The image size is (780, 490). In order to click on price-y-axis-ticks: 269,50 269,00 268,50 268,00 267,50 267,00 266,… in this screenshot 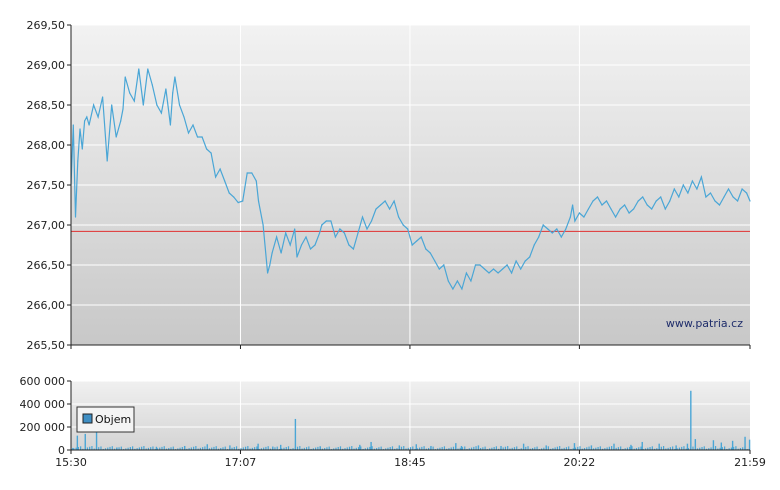, I will do `click(49, 185)`.